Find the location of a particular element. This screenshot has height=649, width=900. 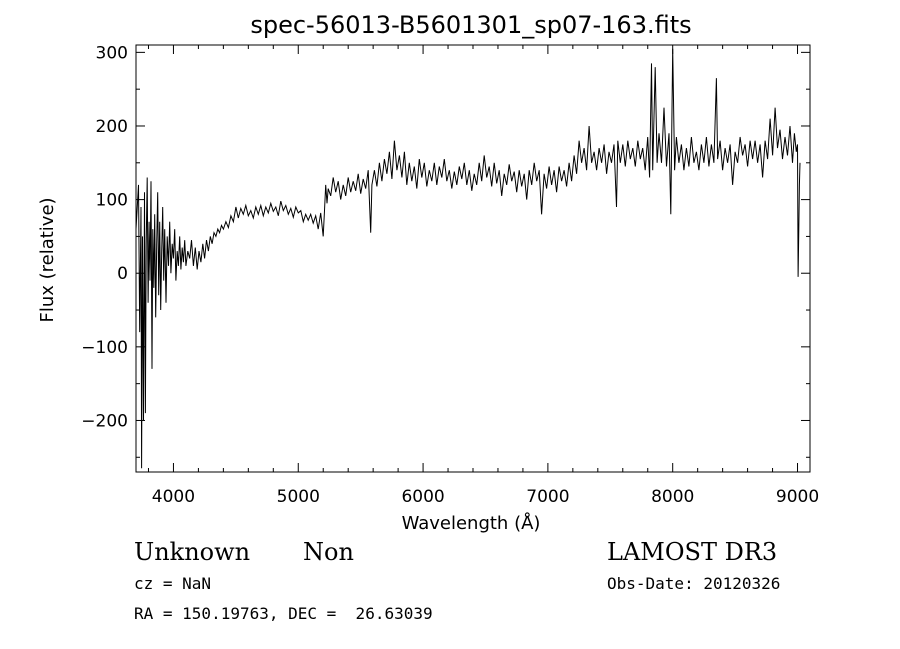

coordinates-text: RA = 150.19763, DEC = 26.63039 is located at coordinates (283, 613).